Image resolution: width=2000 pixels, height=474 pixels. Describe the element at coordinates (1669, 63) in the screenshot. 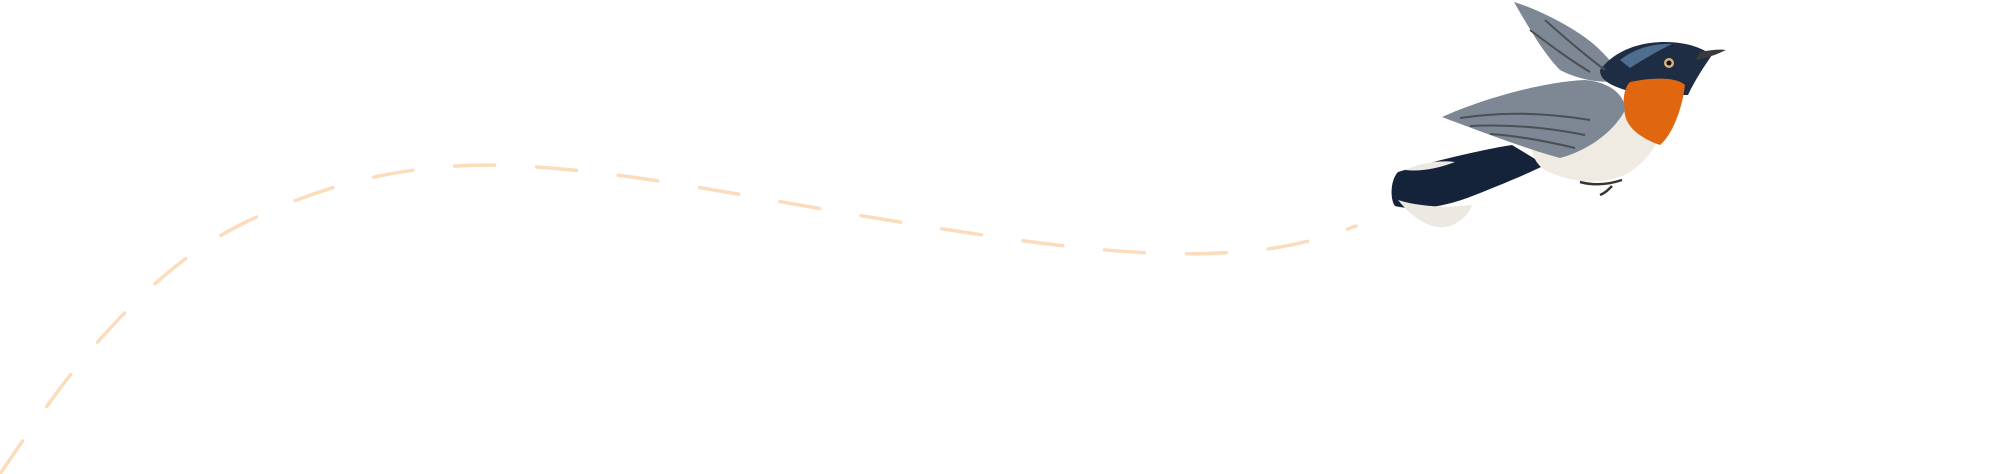

I see `bird-pupil` at that location.